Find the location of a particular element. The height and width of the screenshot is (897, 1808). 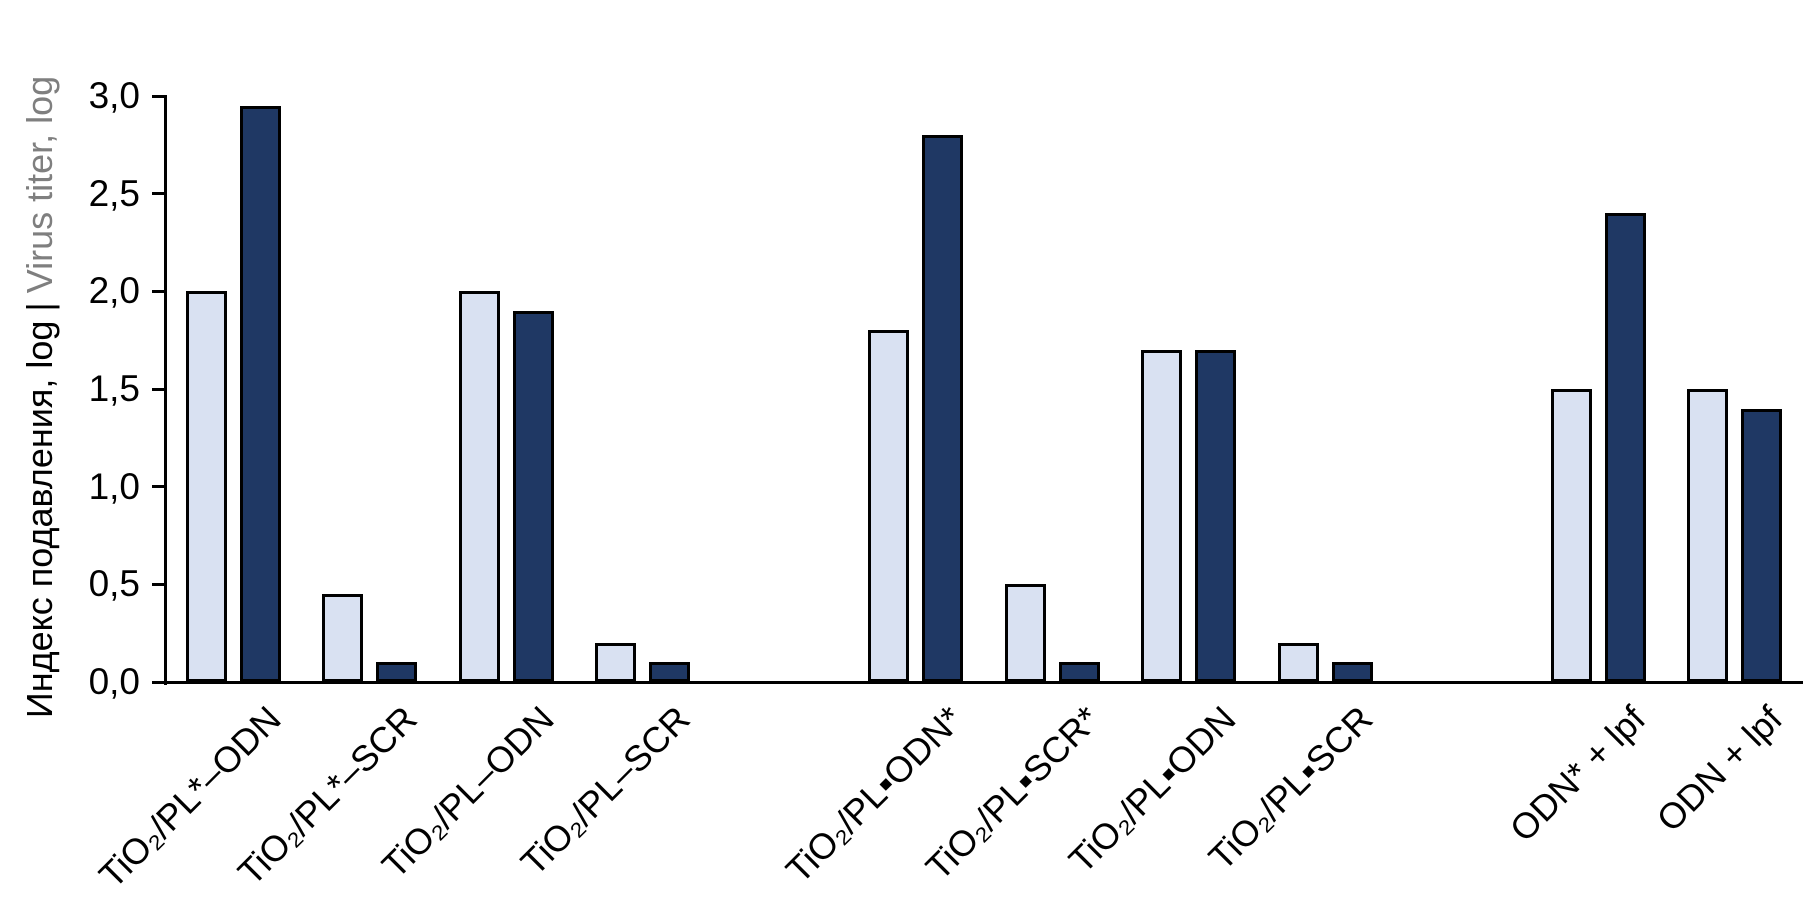

y-tick-label: 1,5 is located at coordinates (114, 388).